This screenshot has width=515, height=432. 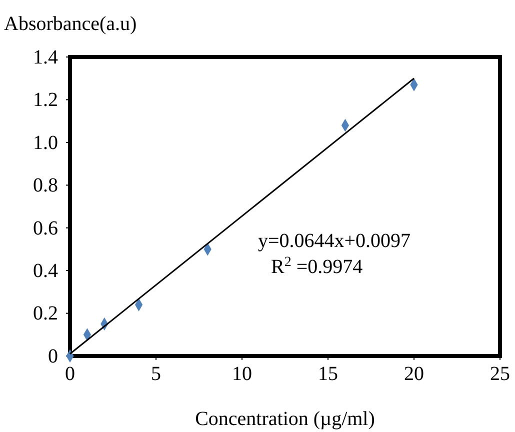 I want to click on y-tick-label: 0, so click(x=53, y=356).